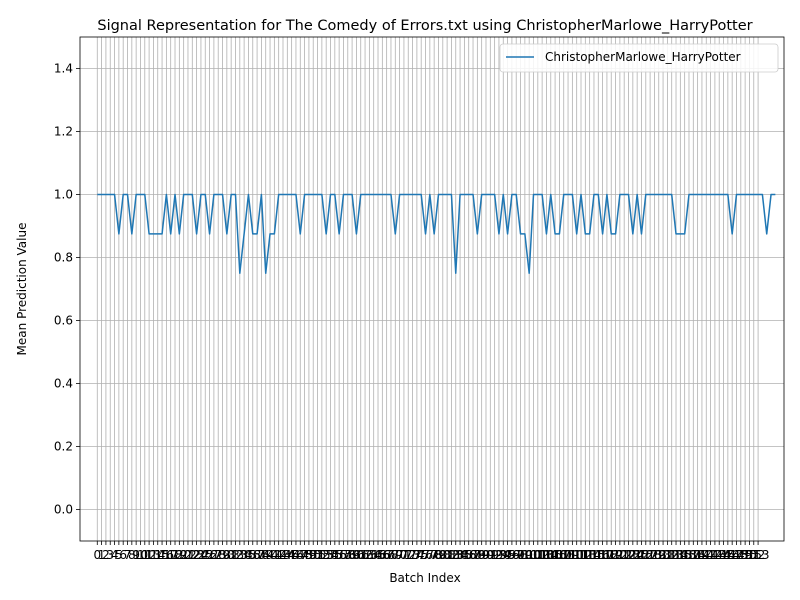 This screenshot has width=800, height=600. What do you see at coordinates (269, 555) in the screenshot?
I see `x-tick-label: 40` at bounding box center [269, 555].